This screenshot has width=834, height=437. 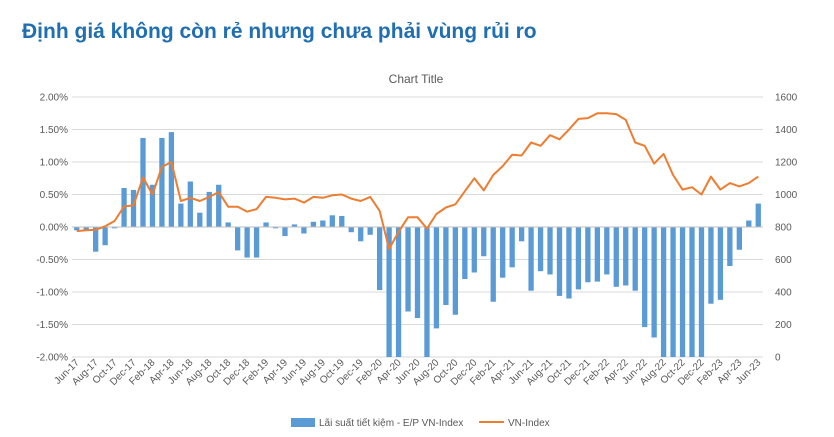 I want to click on y-right-tick-label: 400, so click(x=783, y=293).